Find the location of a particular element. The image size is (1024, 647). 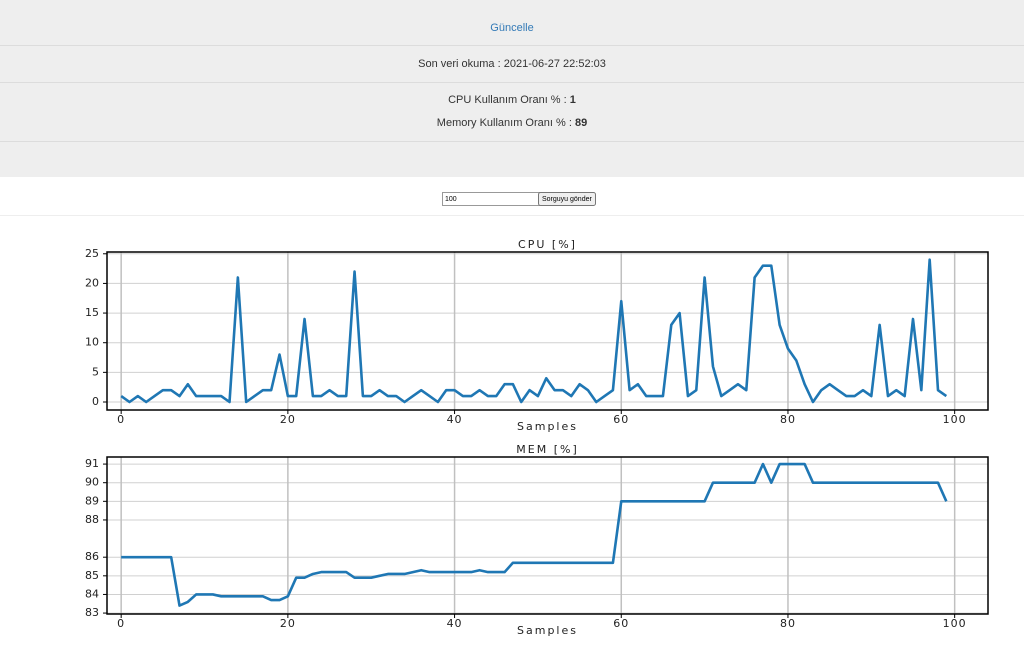

y-tick-label: 25 is located at coordinates (92, 253).